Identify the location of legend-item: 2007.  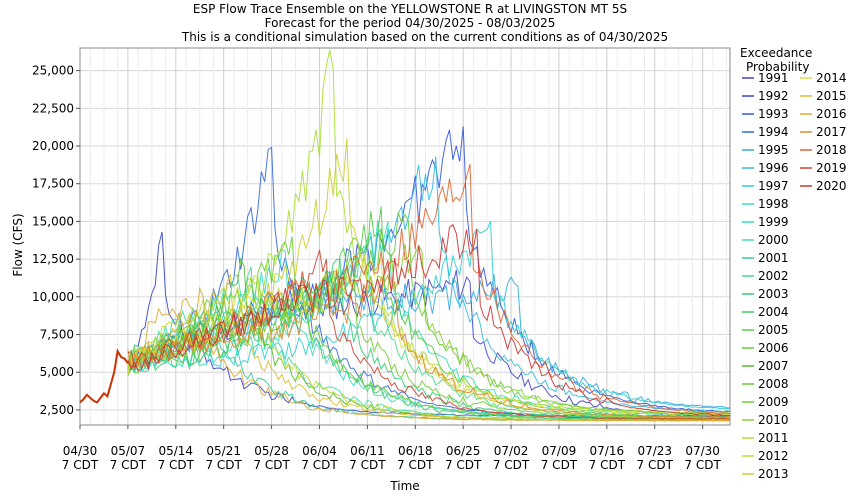
(773, 366).